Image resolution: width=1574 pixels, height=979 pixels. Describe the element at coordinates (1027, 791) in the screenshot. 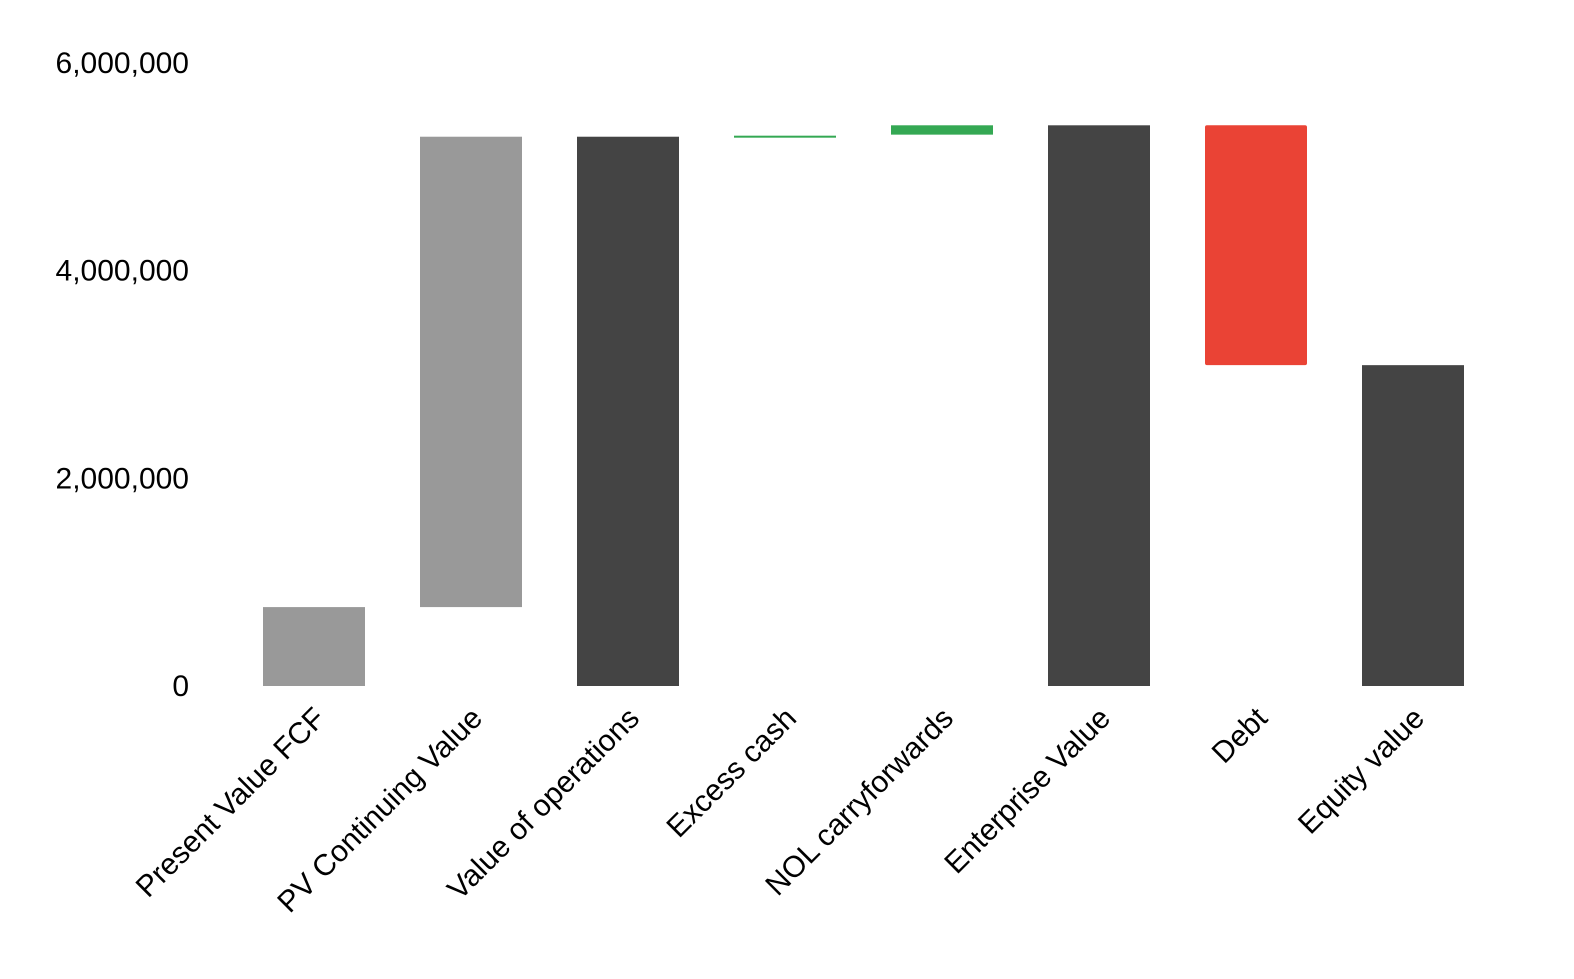

I see `x-tick-label: Enterprise Value` at that location.